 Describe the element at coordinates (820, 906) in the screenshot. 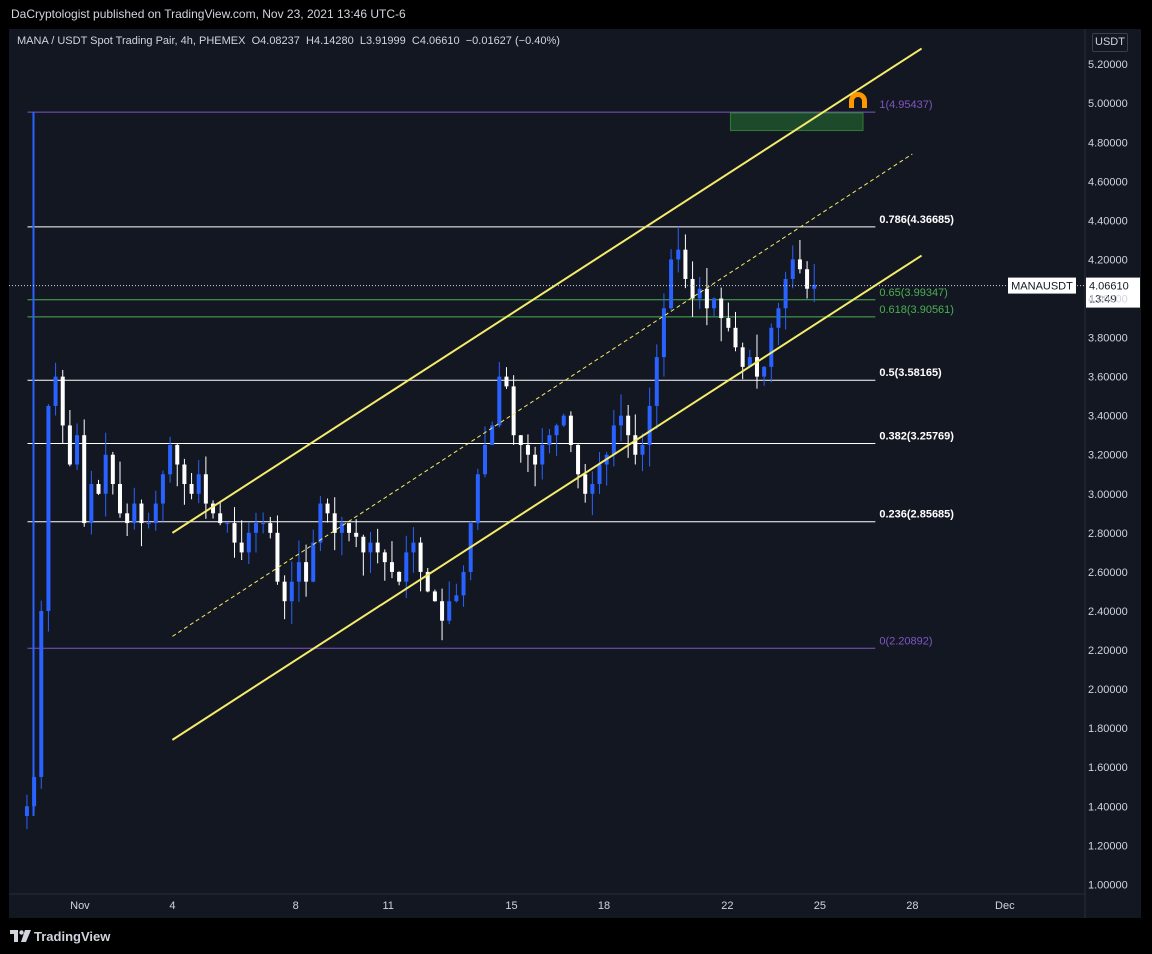

I see `time-tick-label: 25` at that location.